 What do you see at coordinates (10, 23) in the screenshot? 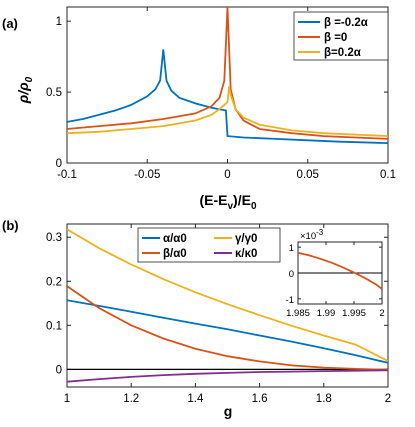
I see `panel-a-label: (a)` at bounding box center [10, 23].